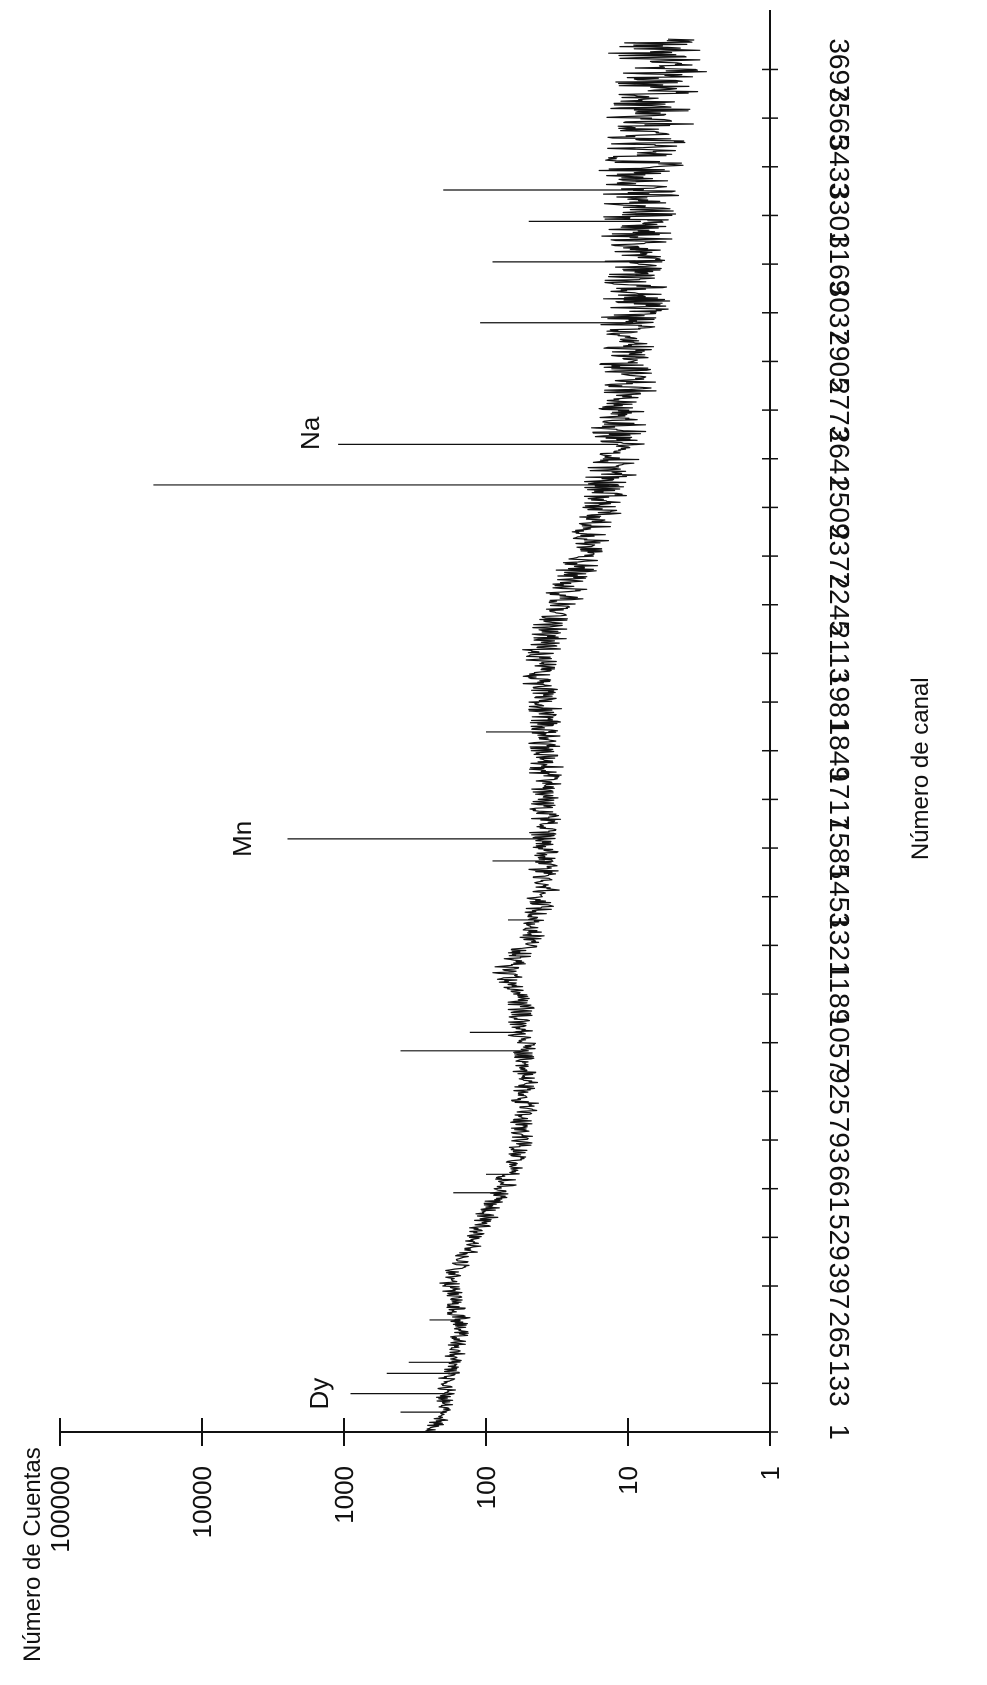 The width and height of the screenshot is (987, 1685). Describe the element at coordinates (839, 459) in the screenshot. I see `x-tick-label: 2641` at that location.